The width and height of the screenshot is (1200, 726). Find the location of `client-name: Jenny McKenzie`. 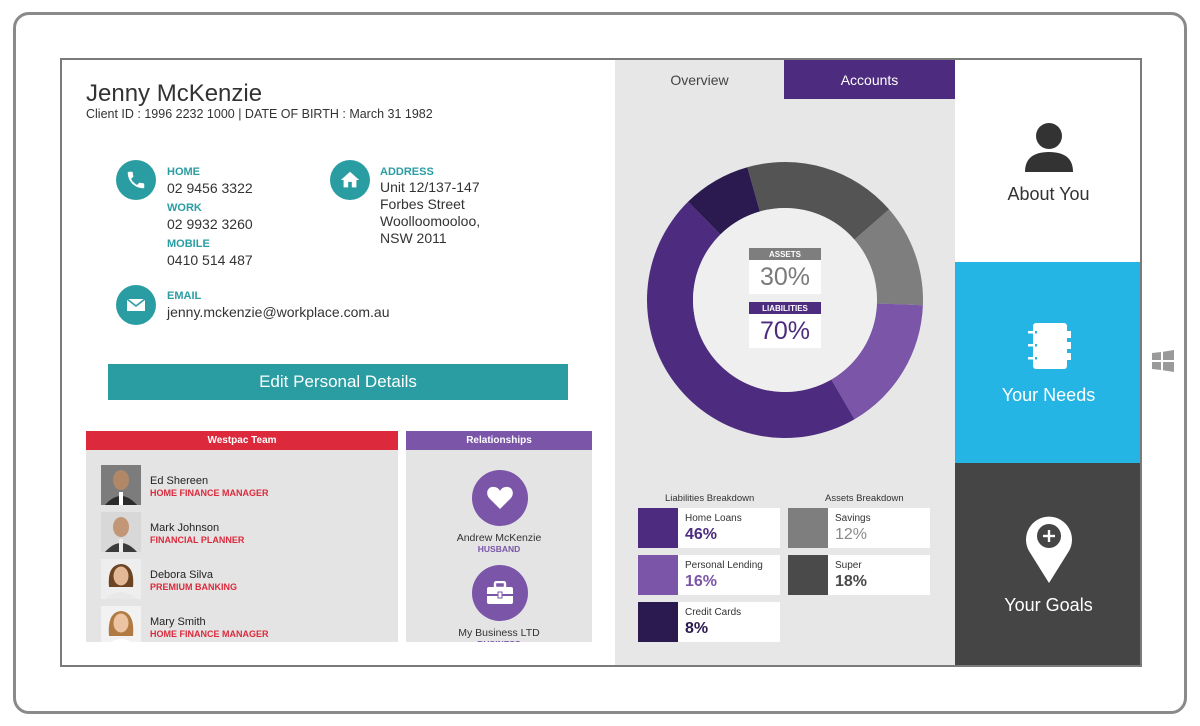

client-name: Jenny McKenzie is located at coordinates (174, 93).